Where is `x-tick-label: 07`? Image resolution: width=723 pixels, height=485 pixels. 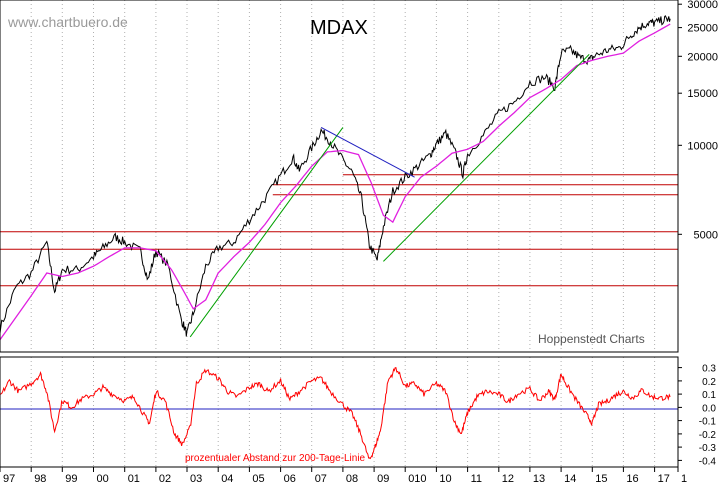 x-tick-label: 07 is located at coordinates (321, 479).